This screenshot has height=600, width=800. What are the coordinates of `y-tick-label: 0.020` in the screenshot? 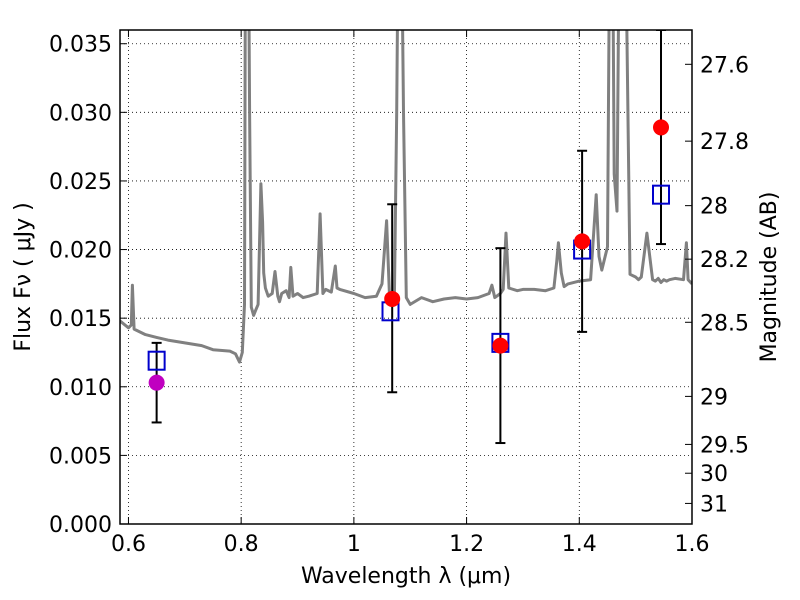 It's located at (80, 251).